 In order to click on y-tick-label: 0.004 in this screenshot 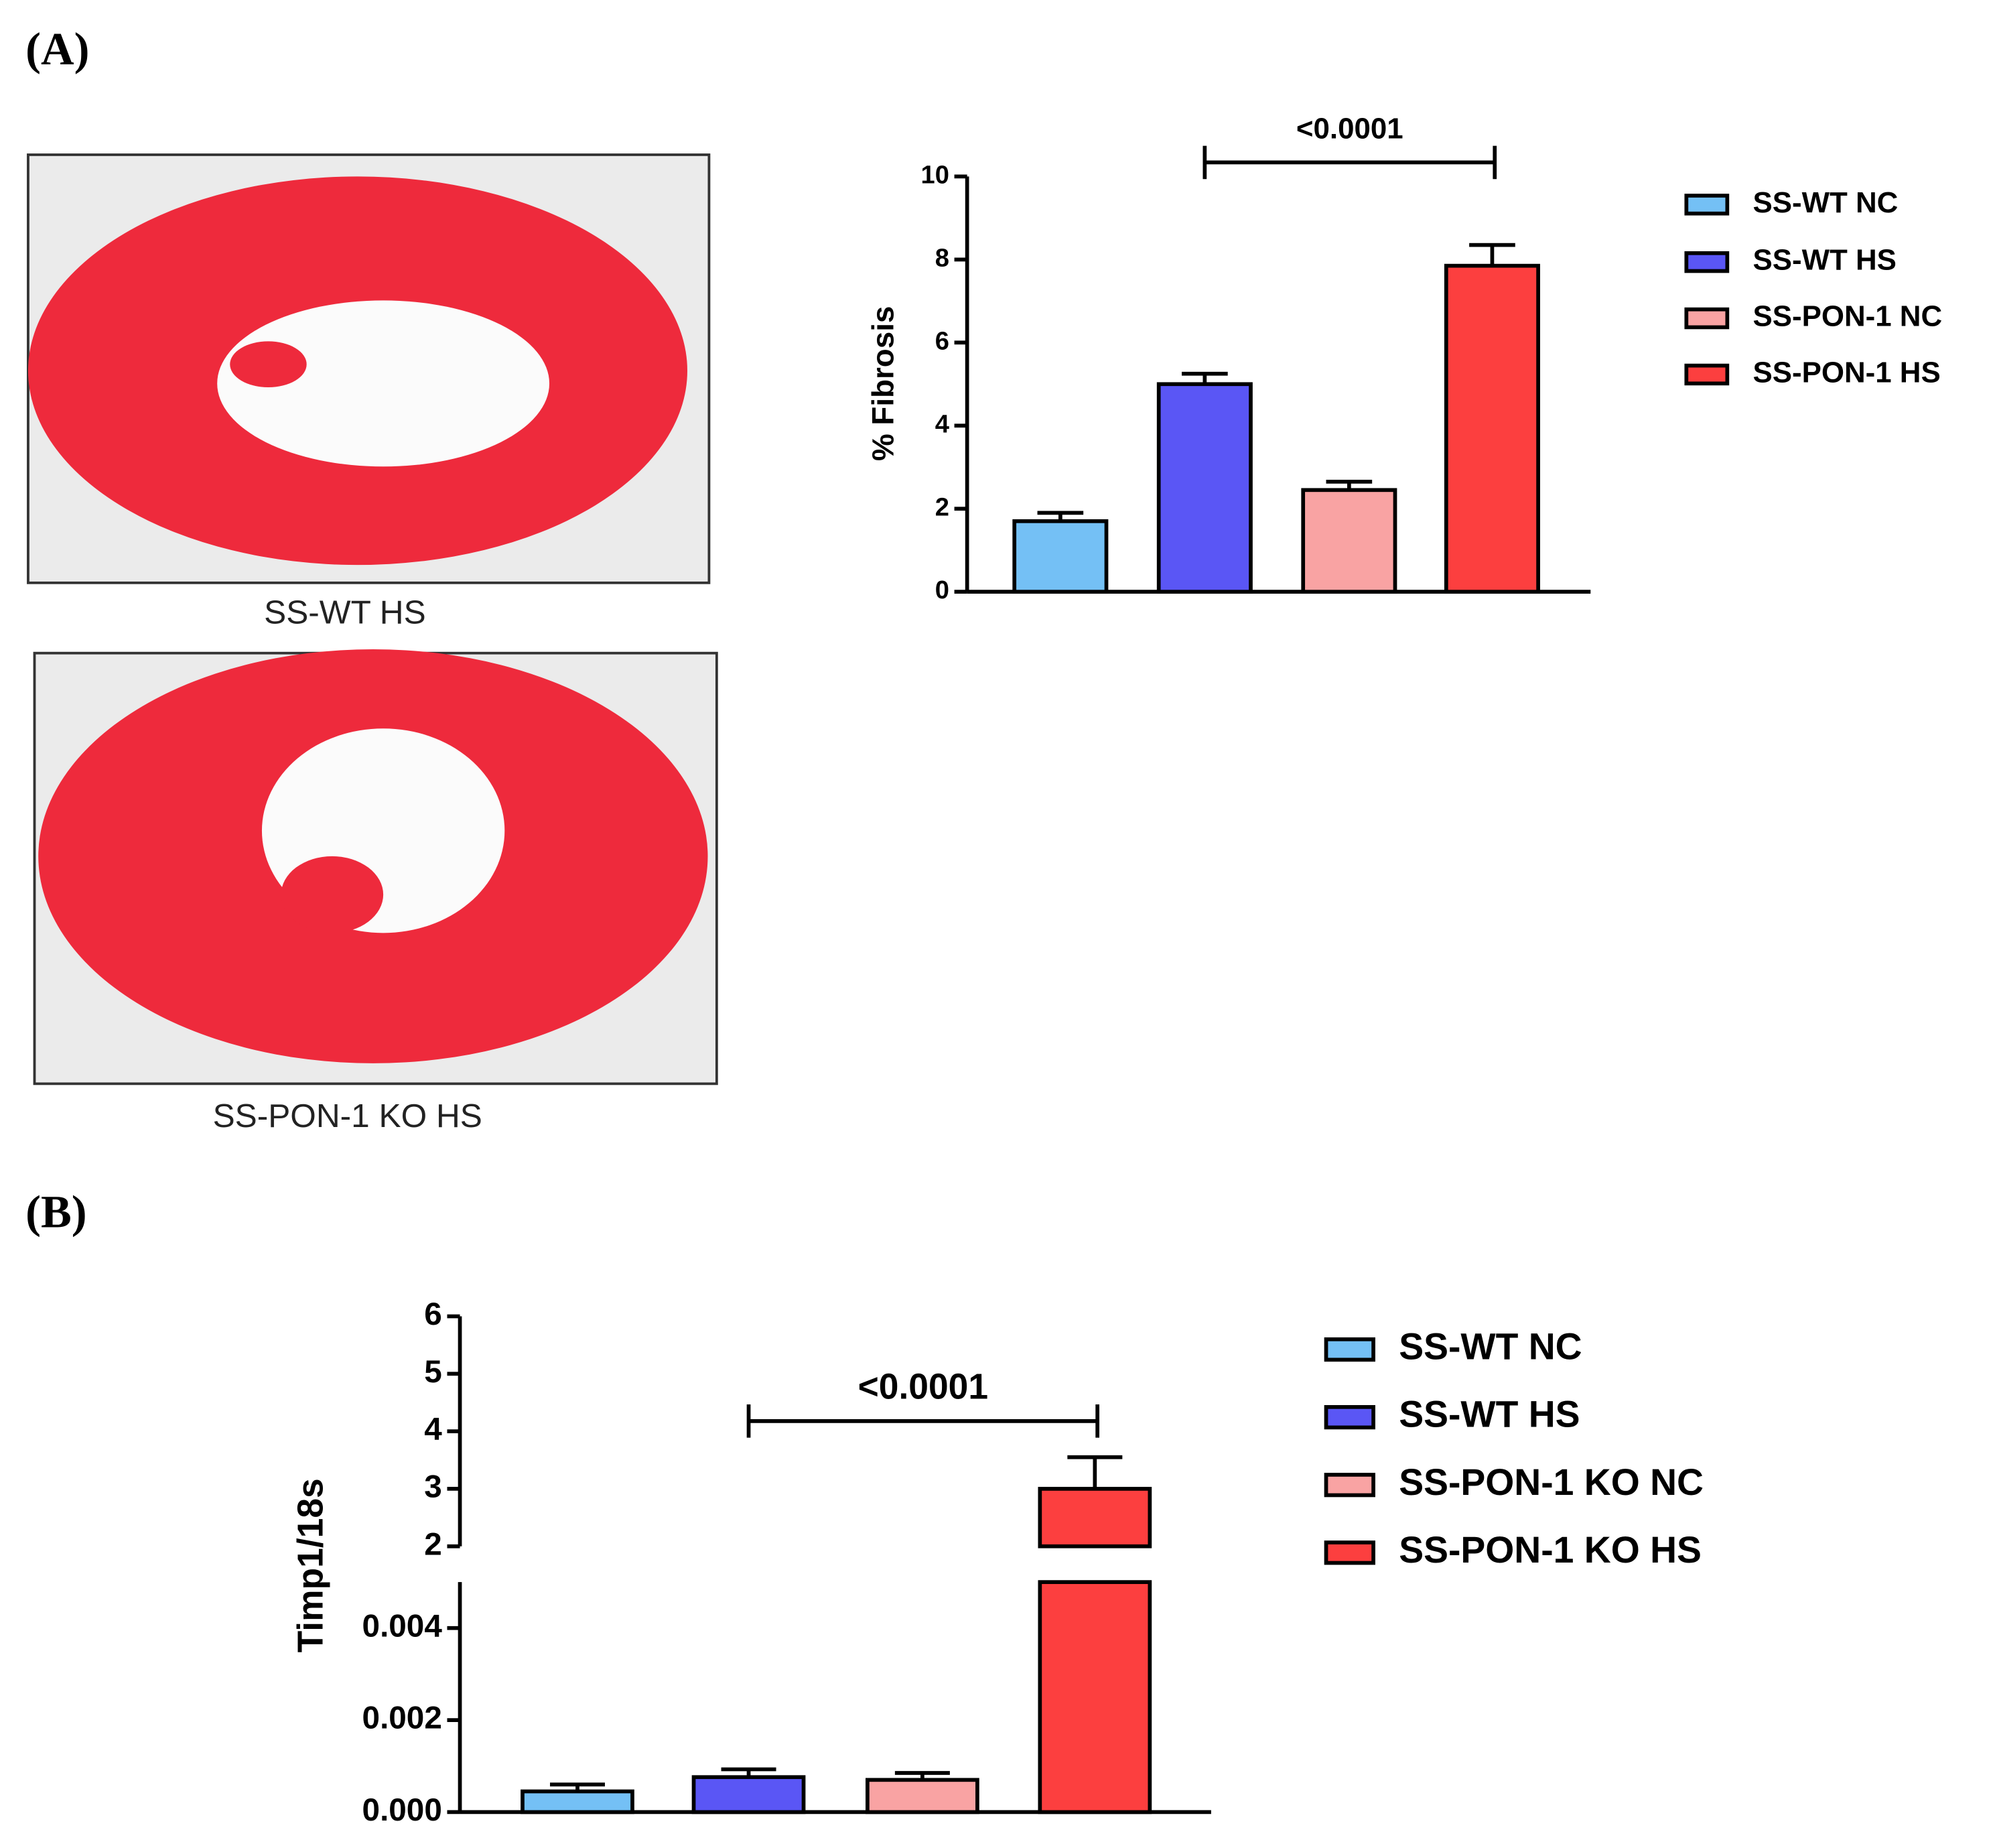, I will do `click(402, 1626)`.